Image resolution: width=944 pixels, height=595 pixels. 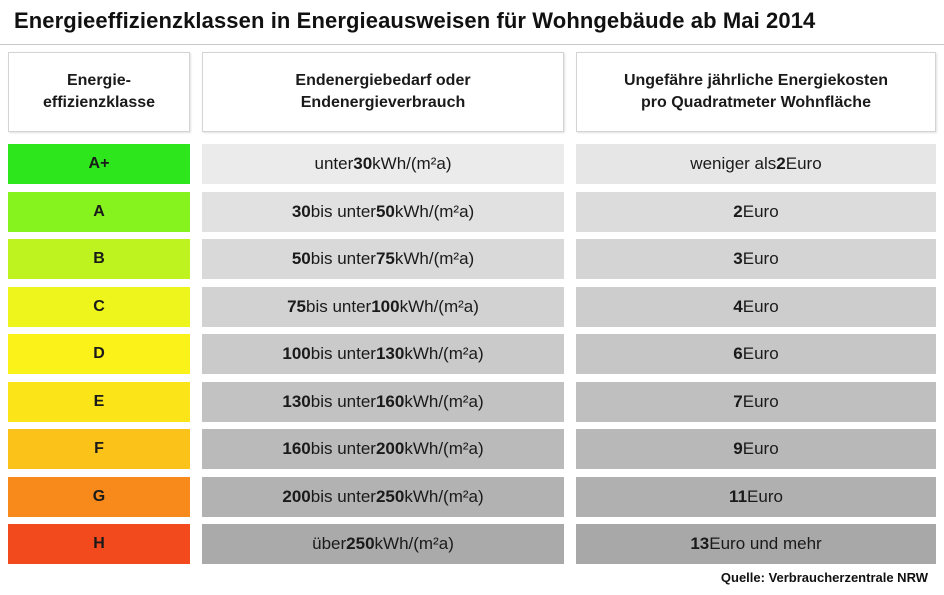 What do you see at coordinates (99, 259) in the screenshot?
I see `class-cell-b: B` at bounding box center [99, 259].